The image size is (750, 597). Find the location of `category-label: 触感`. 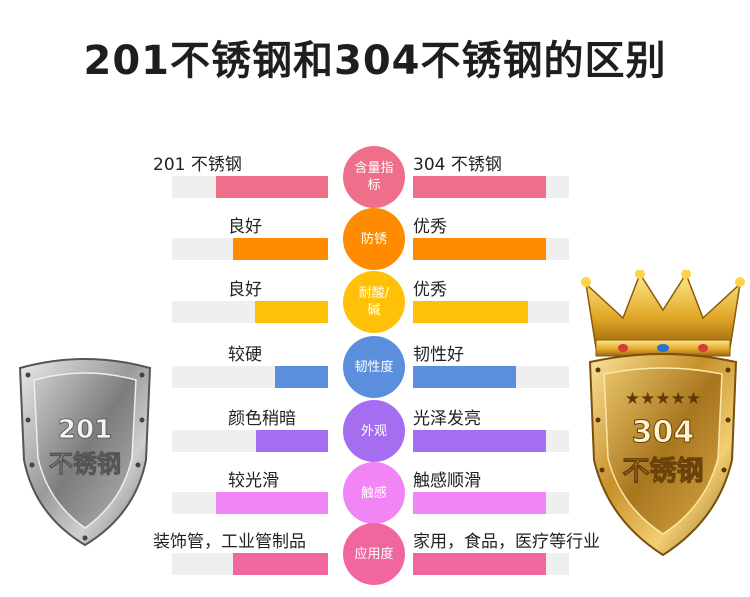

category-label: 触感 is located at coordinates (373, 493).